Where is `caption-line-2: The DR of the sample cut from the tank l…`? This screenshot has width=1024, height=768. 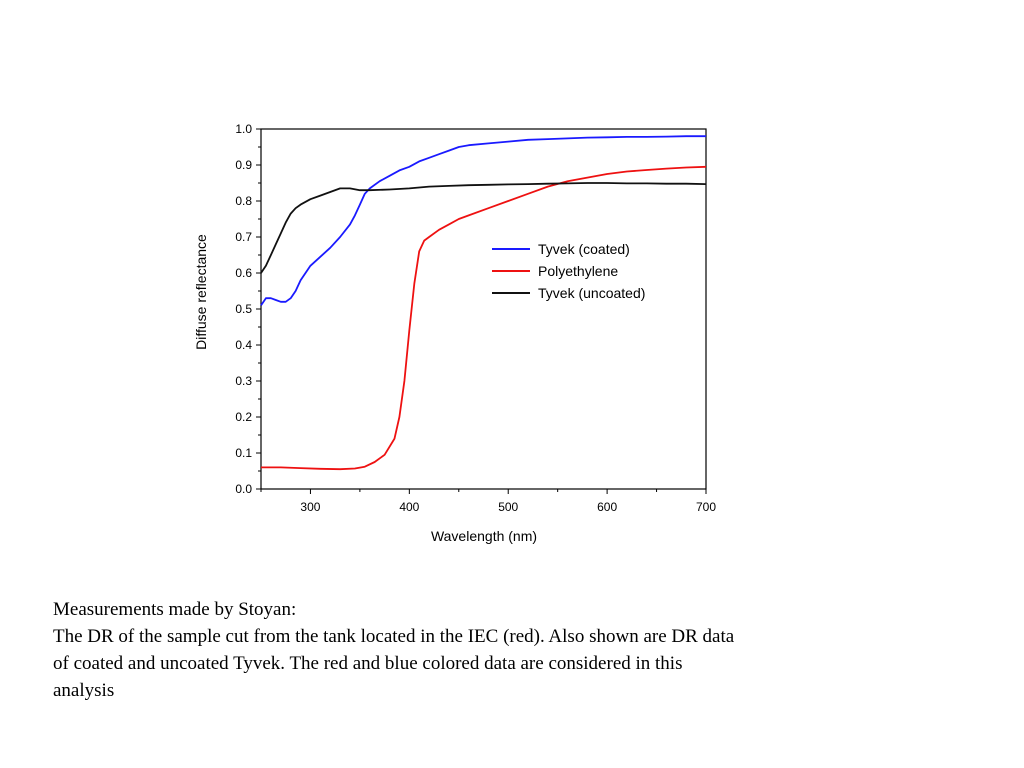
caption-line-2: The DR of the sample cut from the tank l… is located at coordinates (394, 636).